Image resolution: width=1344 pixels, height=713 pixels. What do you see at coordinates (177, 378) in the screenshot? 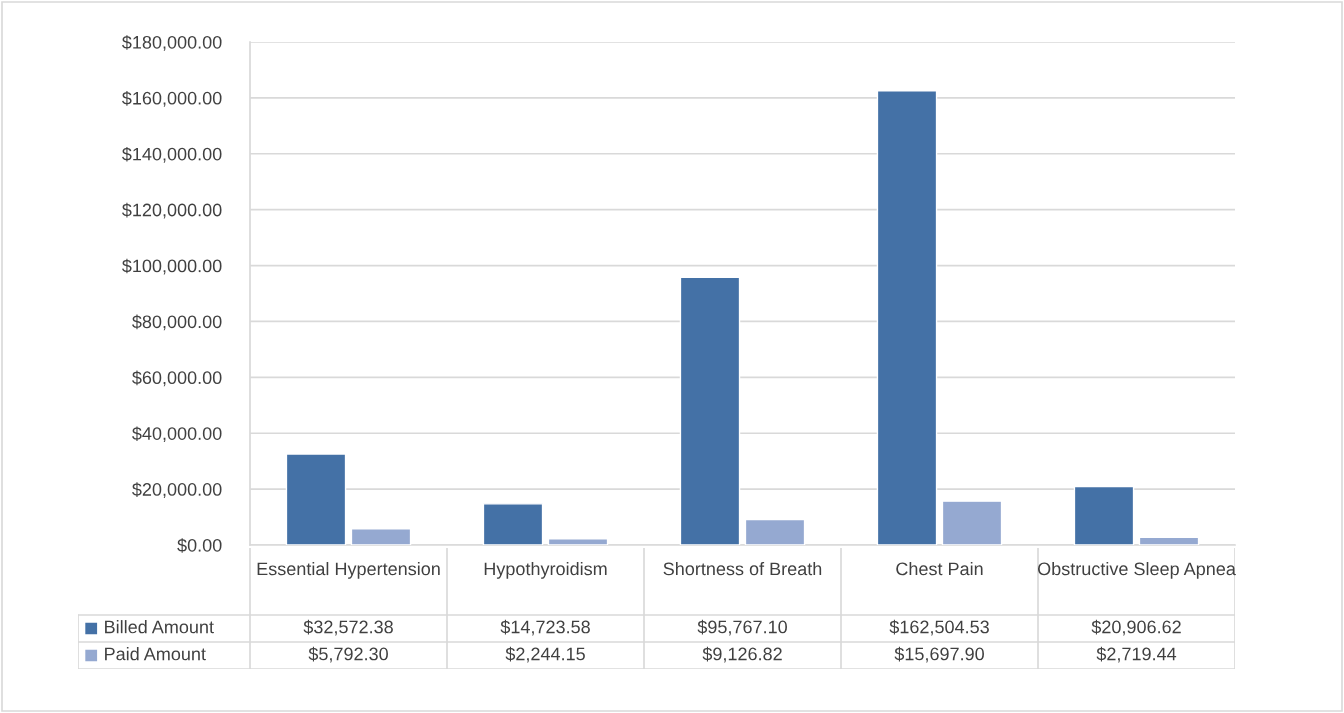
I see `y-tick-label: $60,000.00` at bounding box center [177, 378].